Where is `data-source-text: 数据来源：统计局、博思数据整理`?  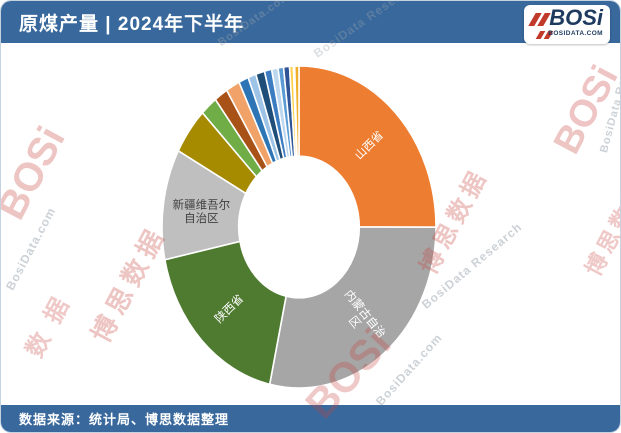
data-source-text: 数据来源：统计局、博思数据整理 is located at coordinates (124, 419).